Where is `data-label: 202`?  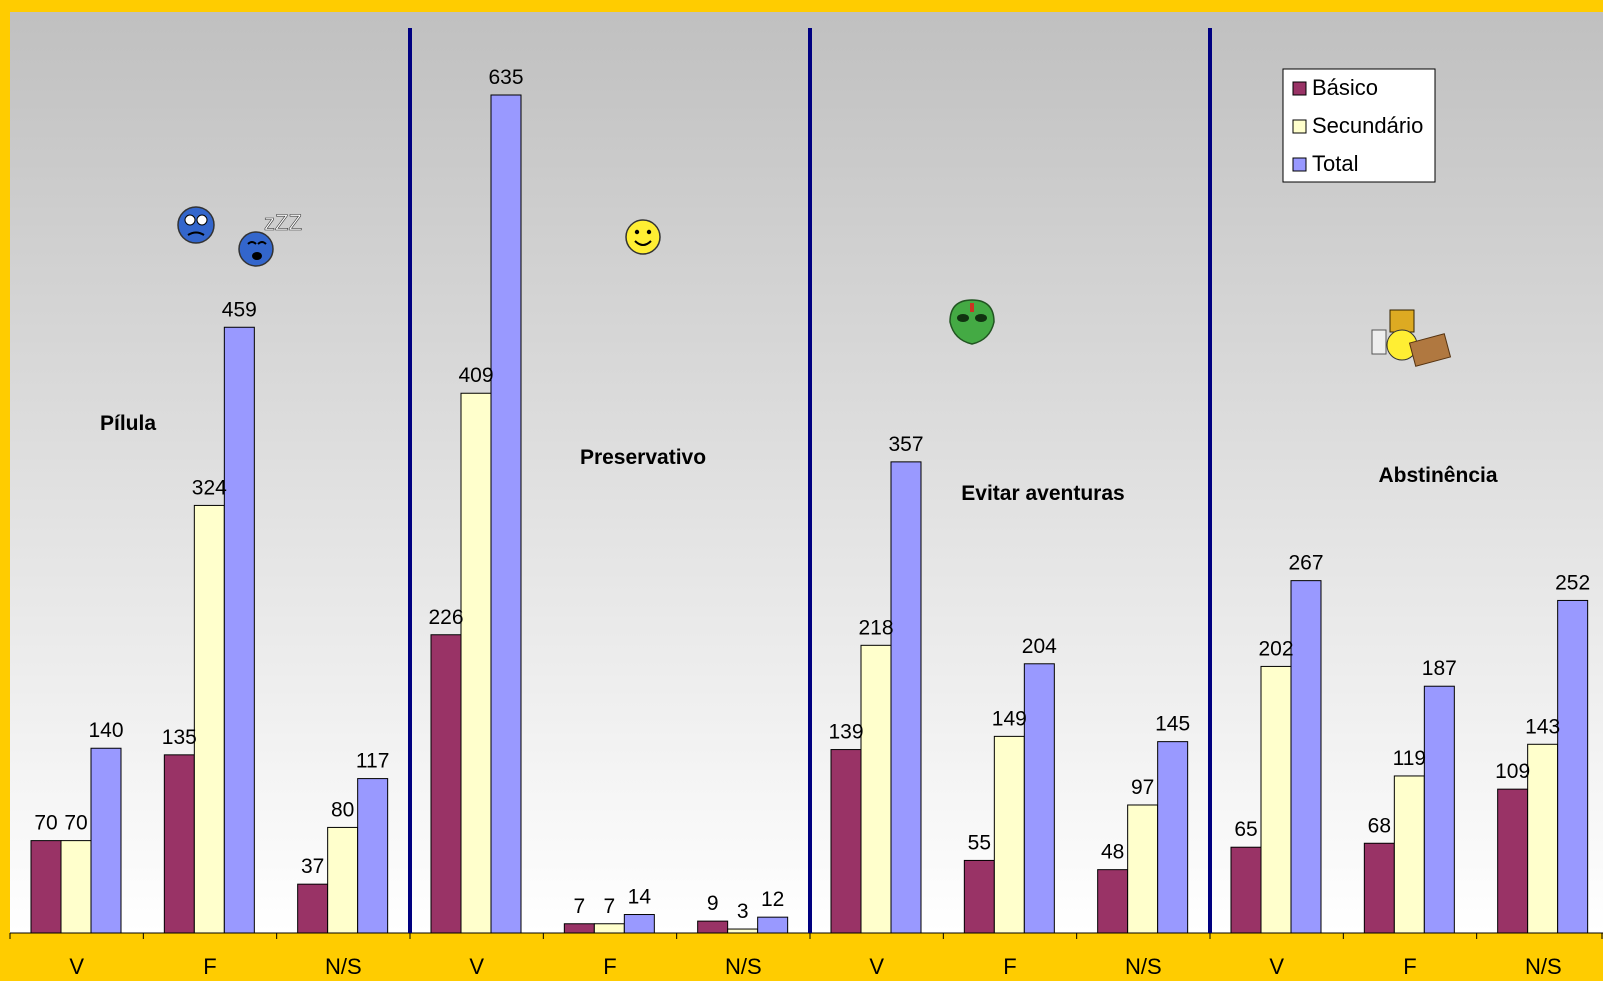
data-label: 202 is located at coordinates (1275, 648).